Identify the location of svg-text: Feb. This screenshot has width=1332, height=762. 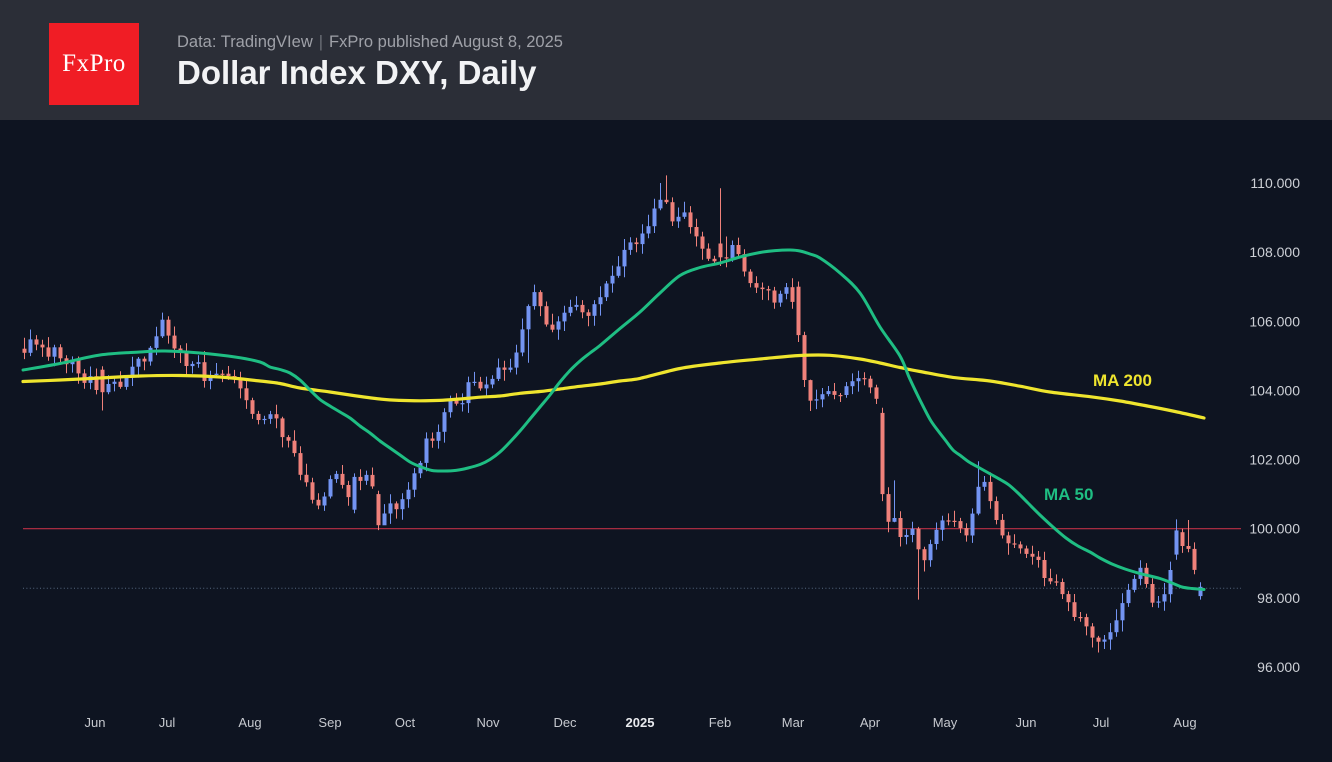
(720, 722).